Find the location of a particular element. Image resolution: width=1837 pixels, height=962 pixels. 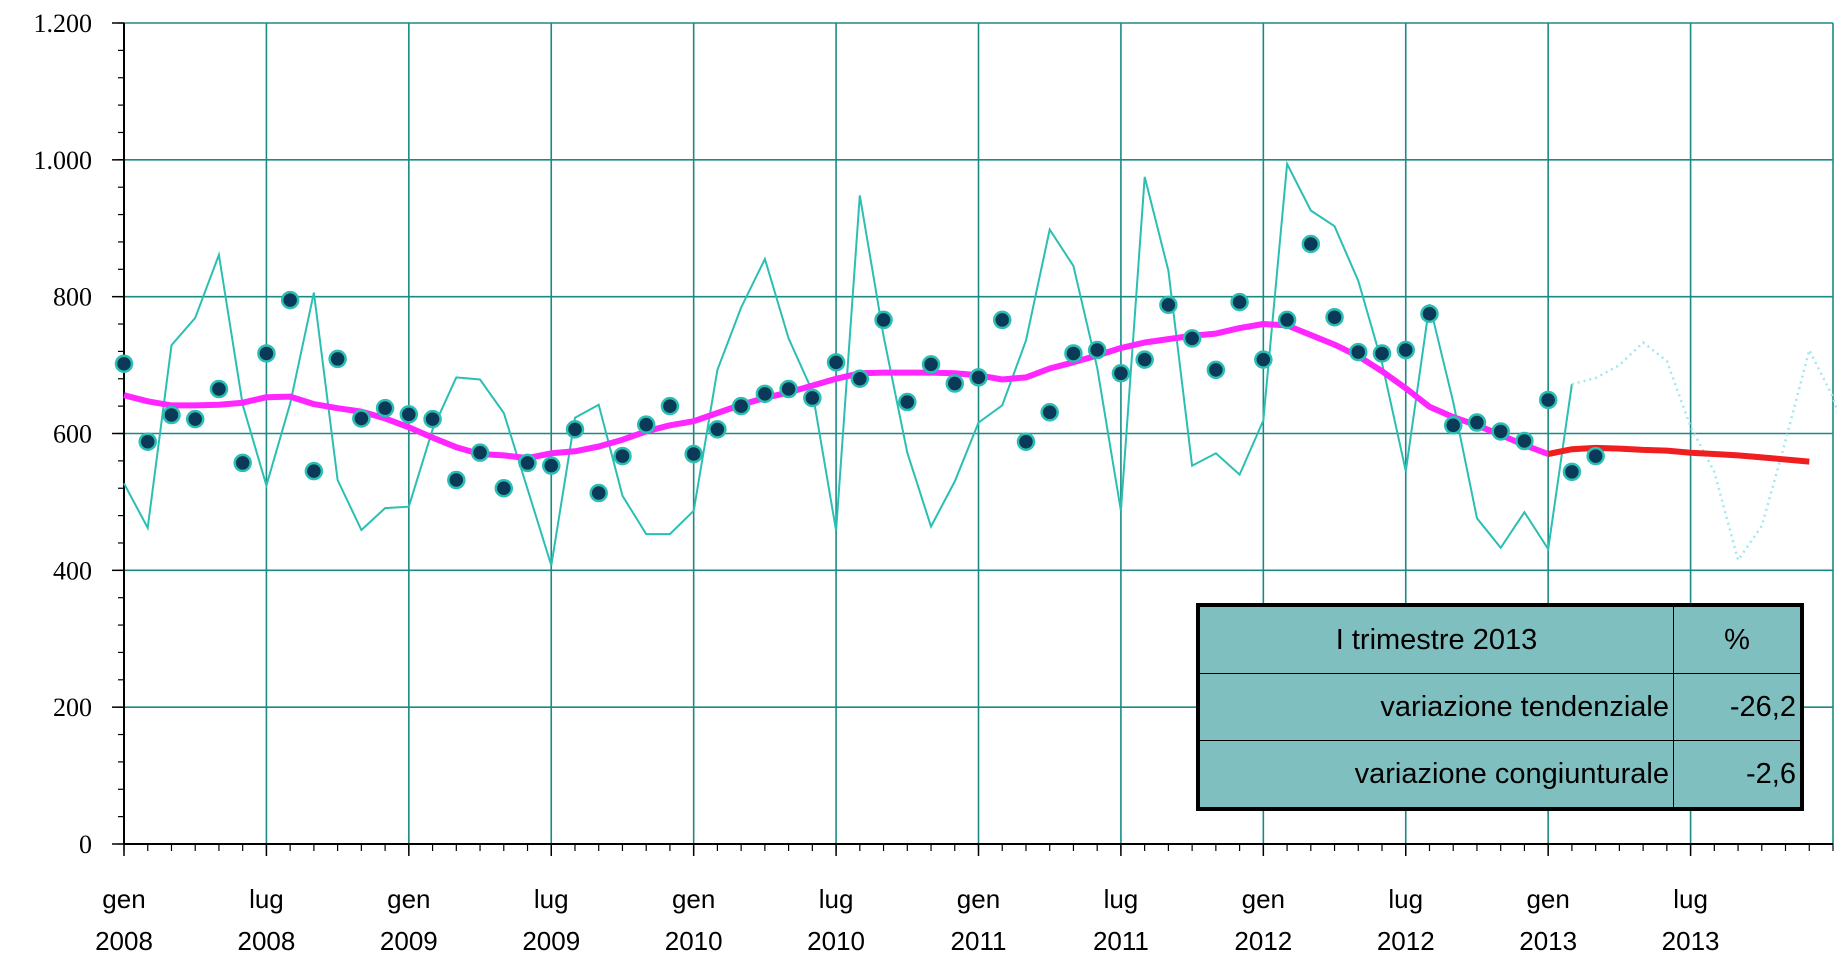

stats-row-label: variazione congiunturale is located at coordinates (1435, 775).